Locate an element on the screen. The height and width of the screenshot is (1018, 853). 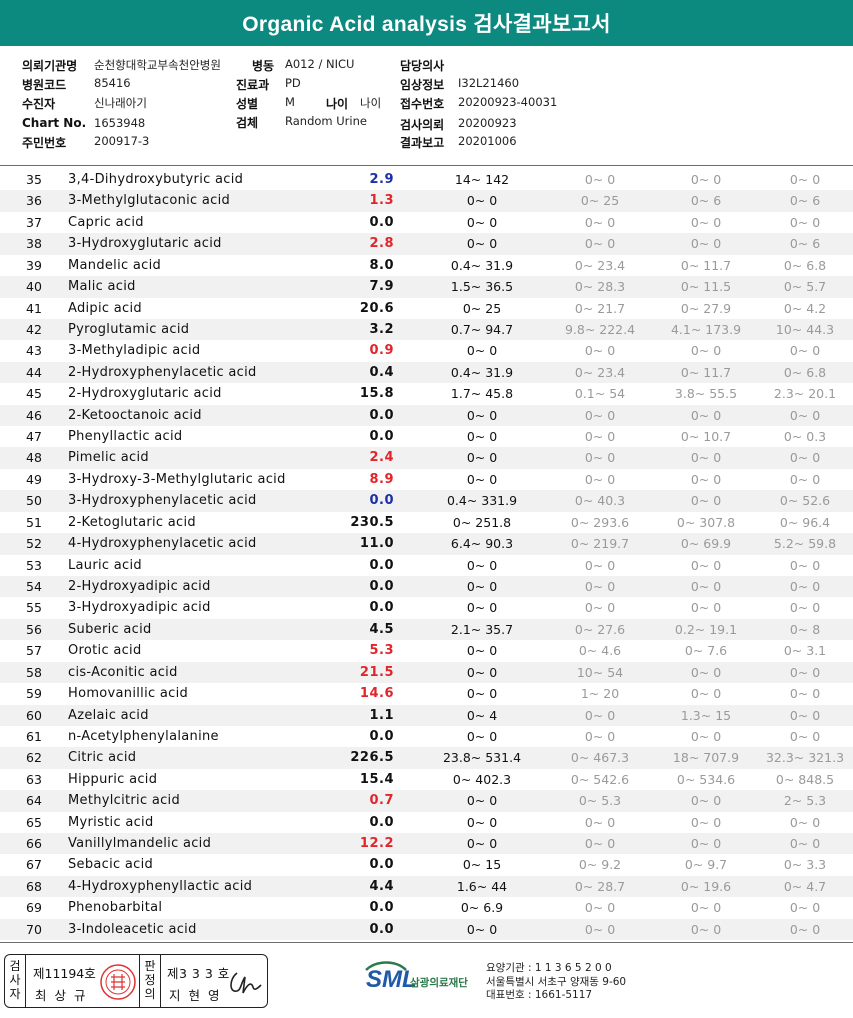
range-3: 0~ 8 is located at coordinates (805, 629).